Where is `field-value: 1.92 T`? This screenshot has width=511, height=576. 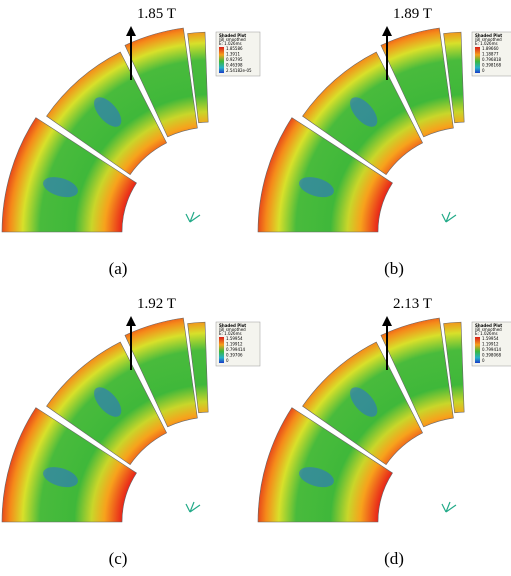 field-value: 1.92 T is located at coordinates (156, 304).